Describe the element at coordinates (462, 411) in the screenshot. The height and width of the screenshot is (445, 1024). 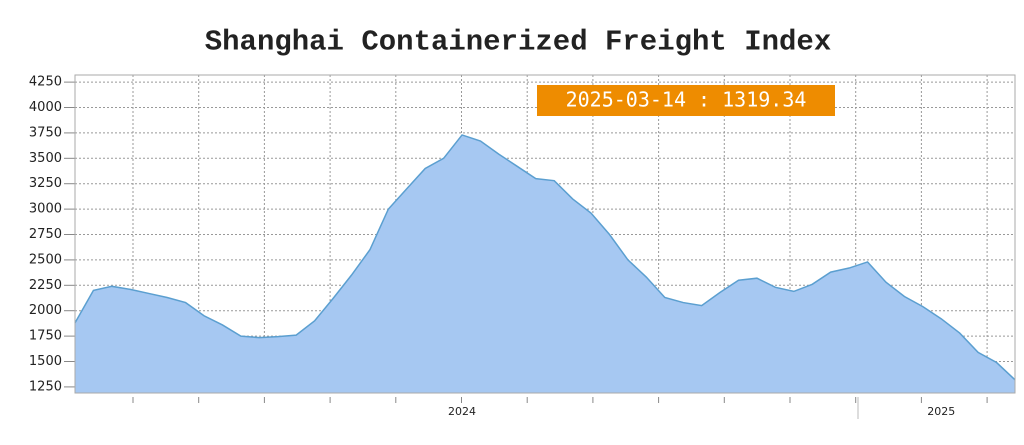
I see `x-tick-label: 2024` at that location.